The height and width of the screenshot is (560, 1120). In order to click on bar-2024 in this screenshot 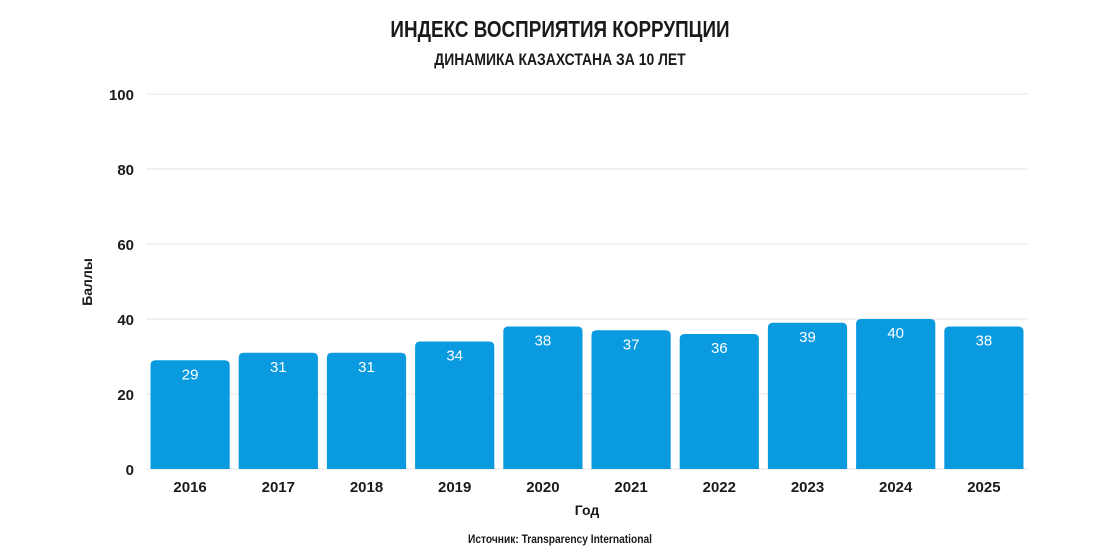, I will do `click(896, 394)`.